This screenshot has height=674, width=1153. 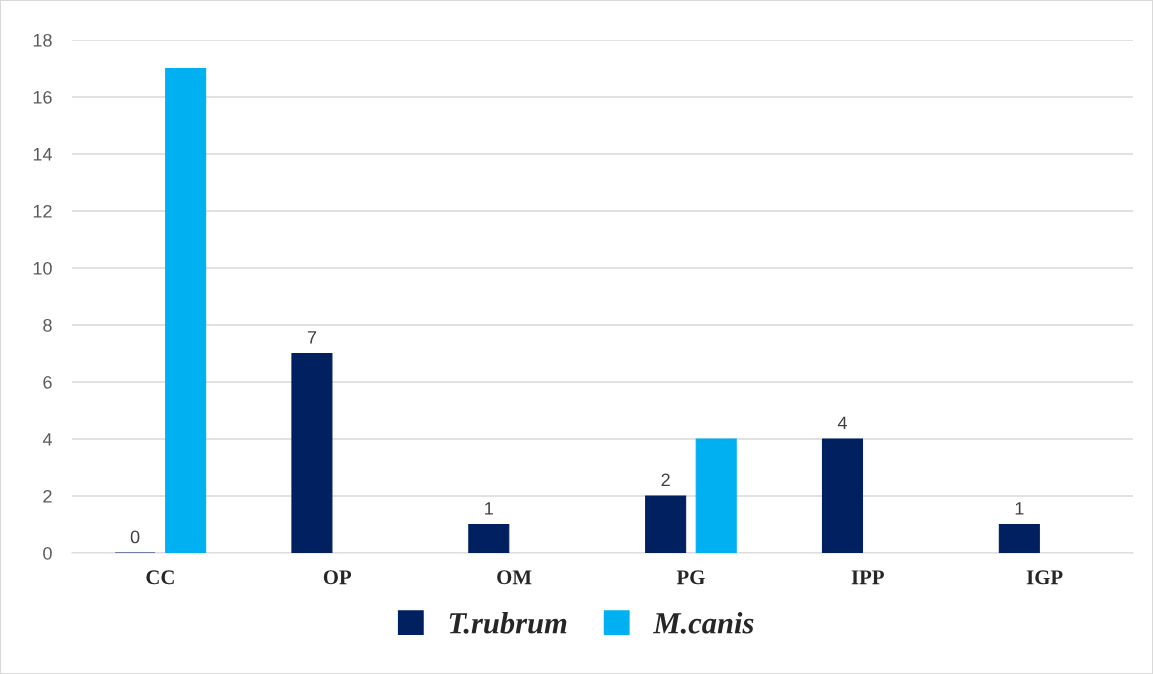 What do you see at coordinates (665, 480) in the screenshot?
I see `data-label: 2` at bounding box center [665, 480].